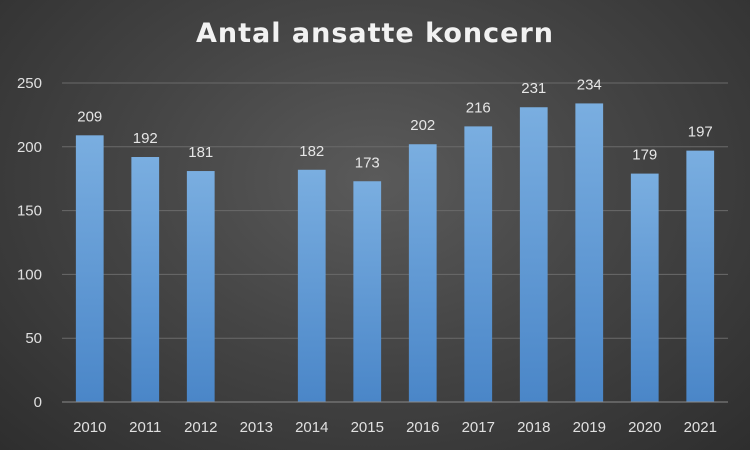 Image resolution: width=750 pixels, height=450 pixels. I want to click on data-label-2021: 197, so click(700, 132).